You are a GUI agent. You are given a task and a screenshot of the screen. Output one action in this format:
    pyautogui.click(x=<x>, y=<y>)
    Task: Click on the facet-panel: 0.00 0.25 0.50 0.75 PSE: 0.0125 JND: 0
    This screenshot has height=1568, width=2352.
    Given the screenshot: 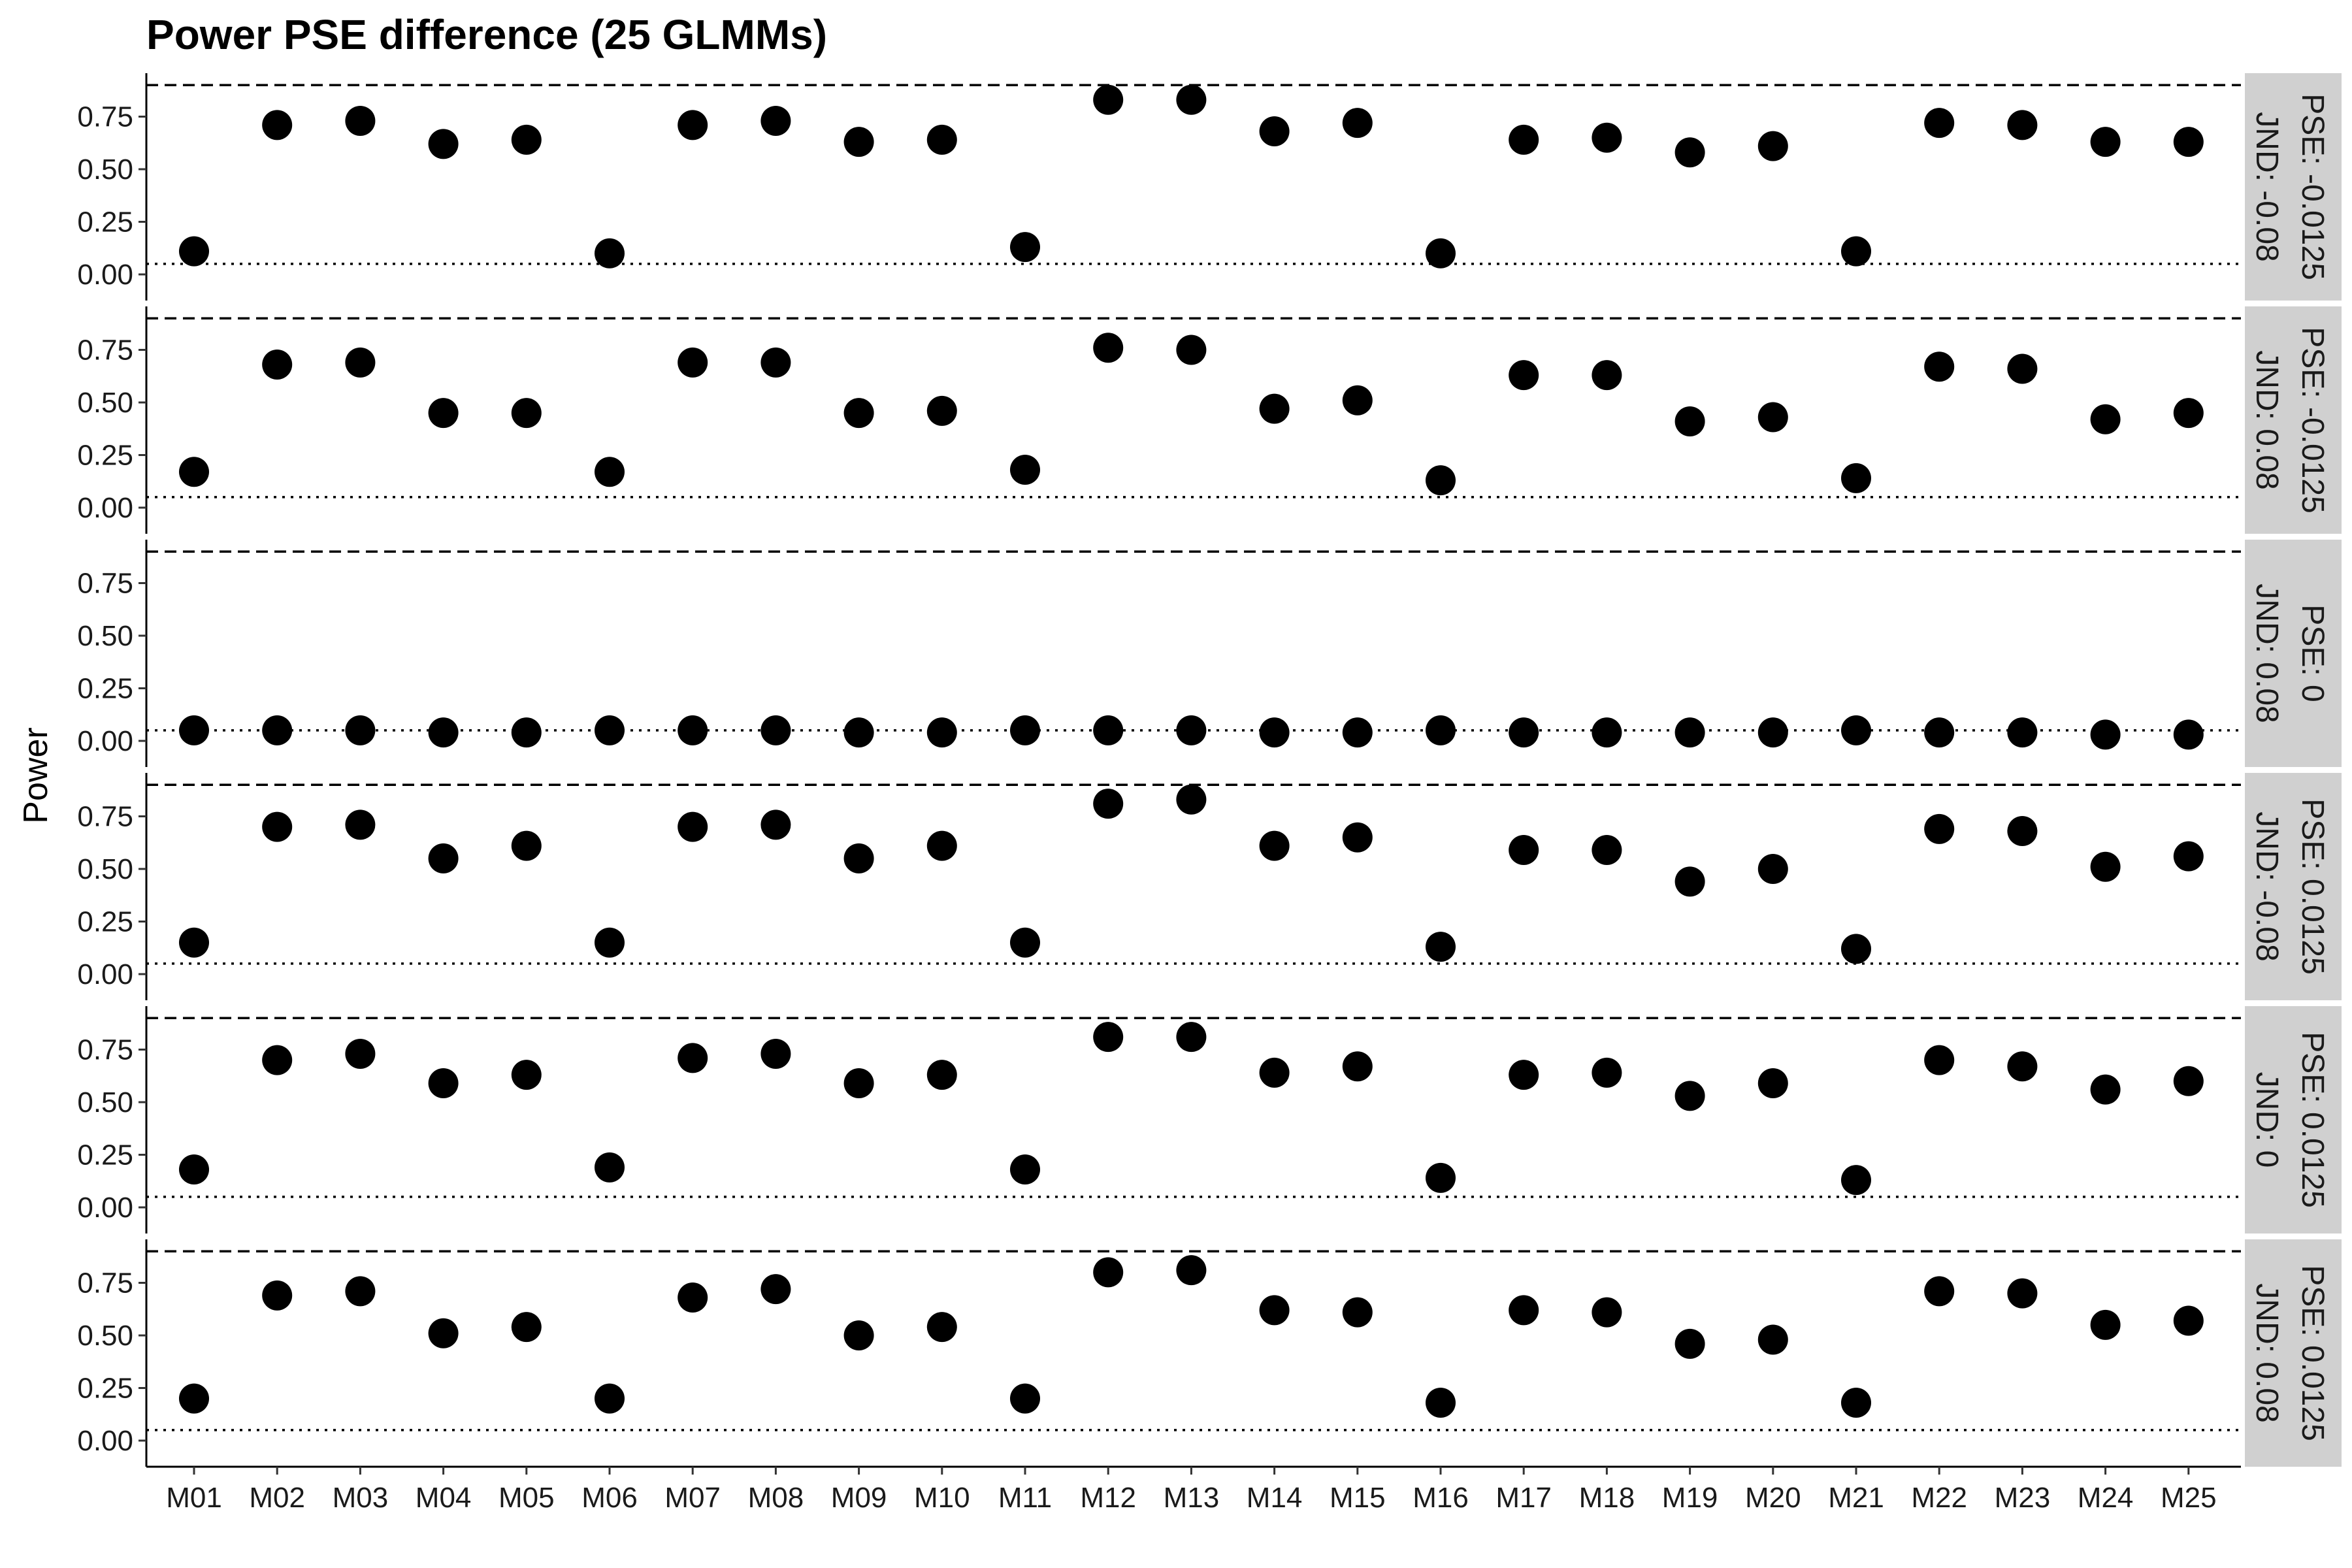 What is the action you would take?
    pyautogui.click(x=1209, y=1119)
    